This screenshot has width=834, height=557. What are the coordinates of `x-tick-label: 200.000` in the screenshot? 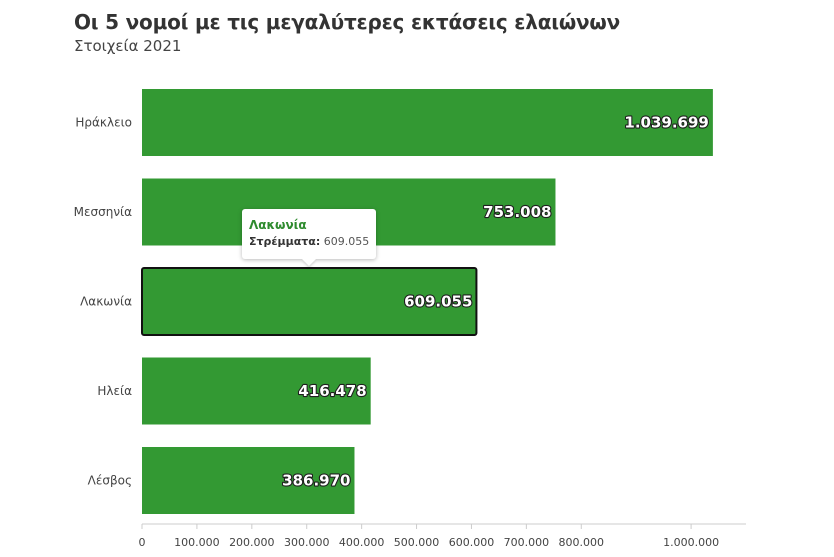 It's located at (252, 542).